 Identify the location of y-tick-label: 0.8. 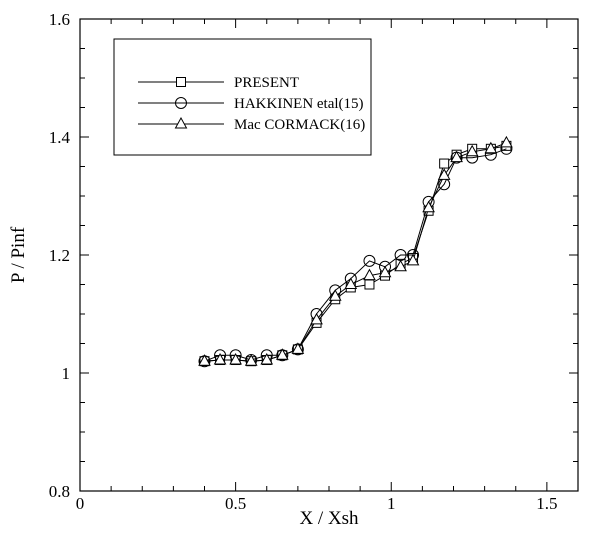
(59, 491).